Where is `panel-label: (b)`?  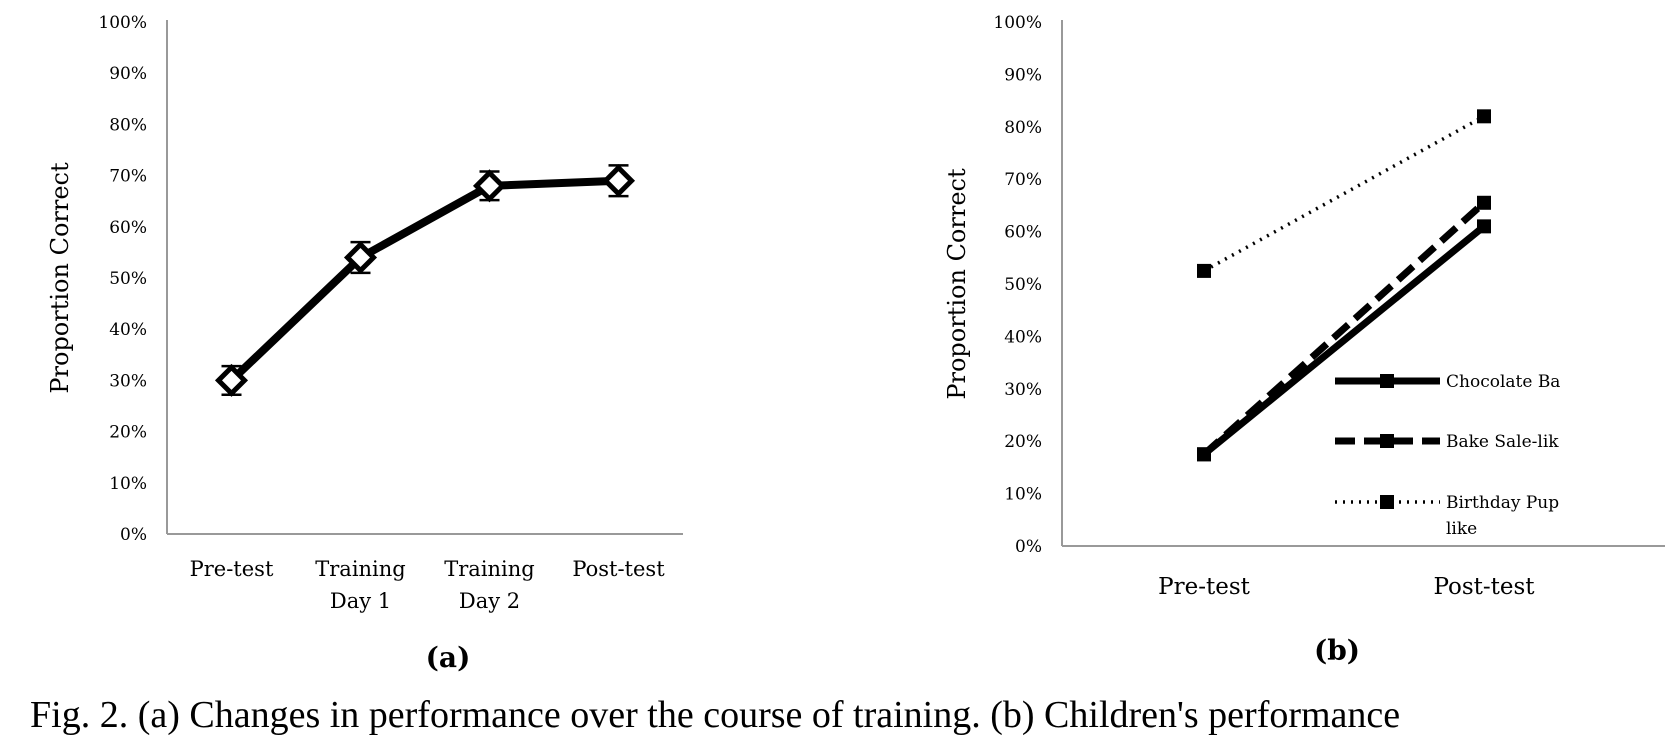
panel-label: (b) is located at coordinates (1337, 650).